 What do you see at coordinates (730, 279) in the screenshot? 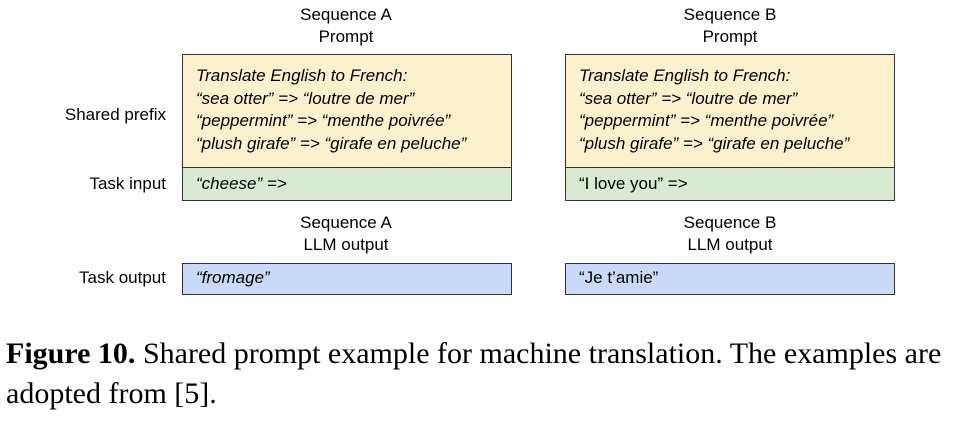
I see `sequence-b-task-output-box: “Je t’amie”` at bounding box center [730, 279].